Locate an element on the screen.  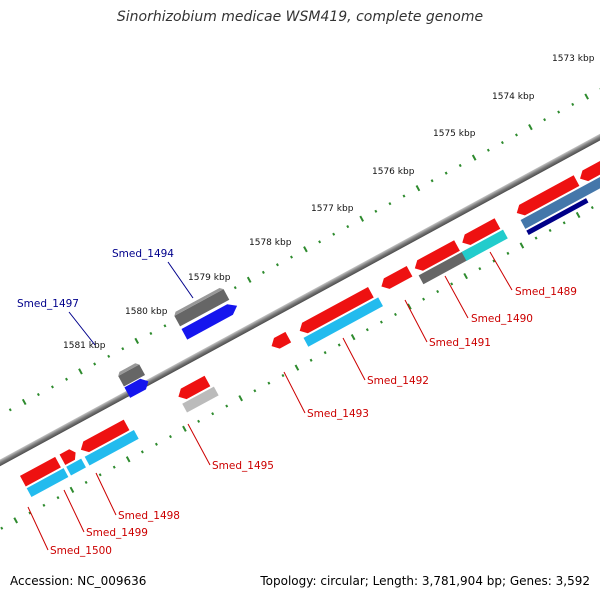
forward-genes is located at coordinates (178, 342).